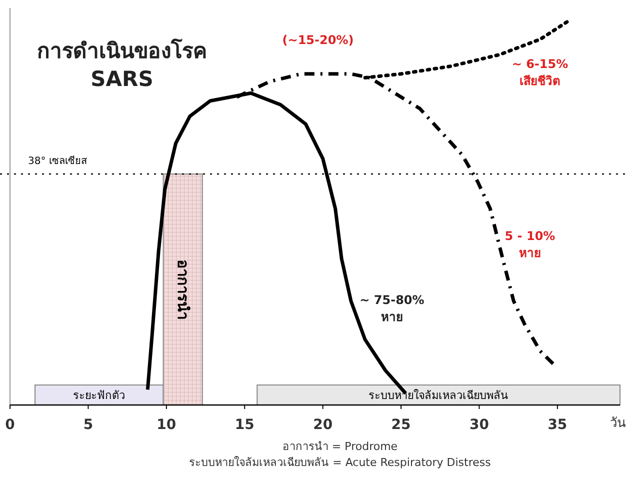  I want to click on x-tick-label: 10, so click(166, 425).